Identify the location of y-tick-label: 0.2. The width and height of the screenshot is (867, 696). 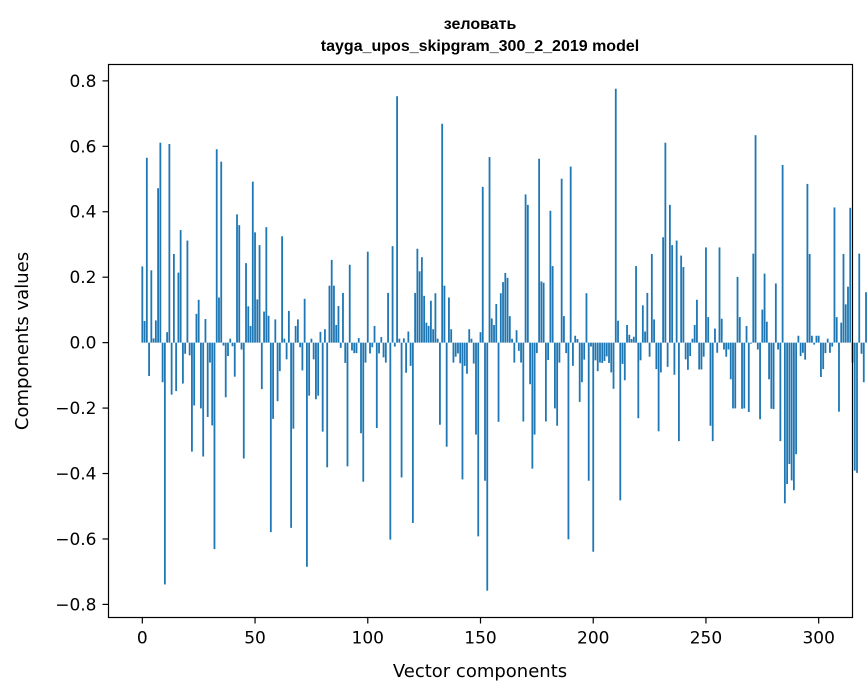
(82, 278).